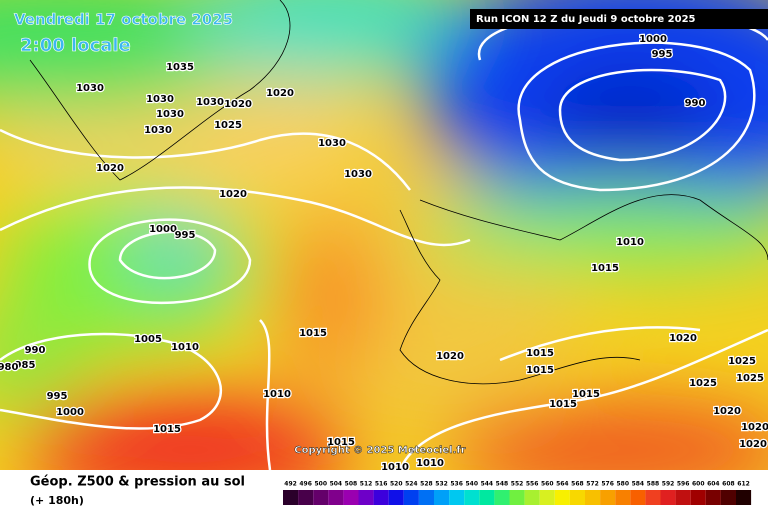  What do you see at coordinates (381, 484) in the screenshot?
I see `scale-label: 516` at bounding box center [381, 484].